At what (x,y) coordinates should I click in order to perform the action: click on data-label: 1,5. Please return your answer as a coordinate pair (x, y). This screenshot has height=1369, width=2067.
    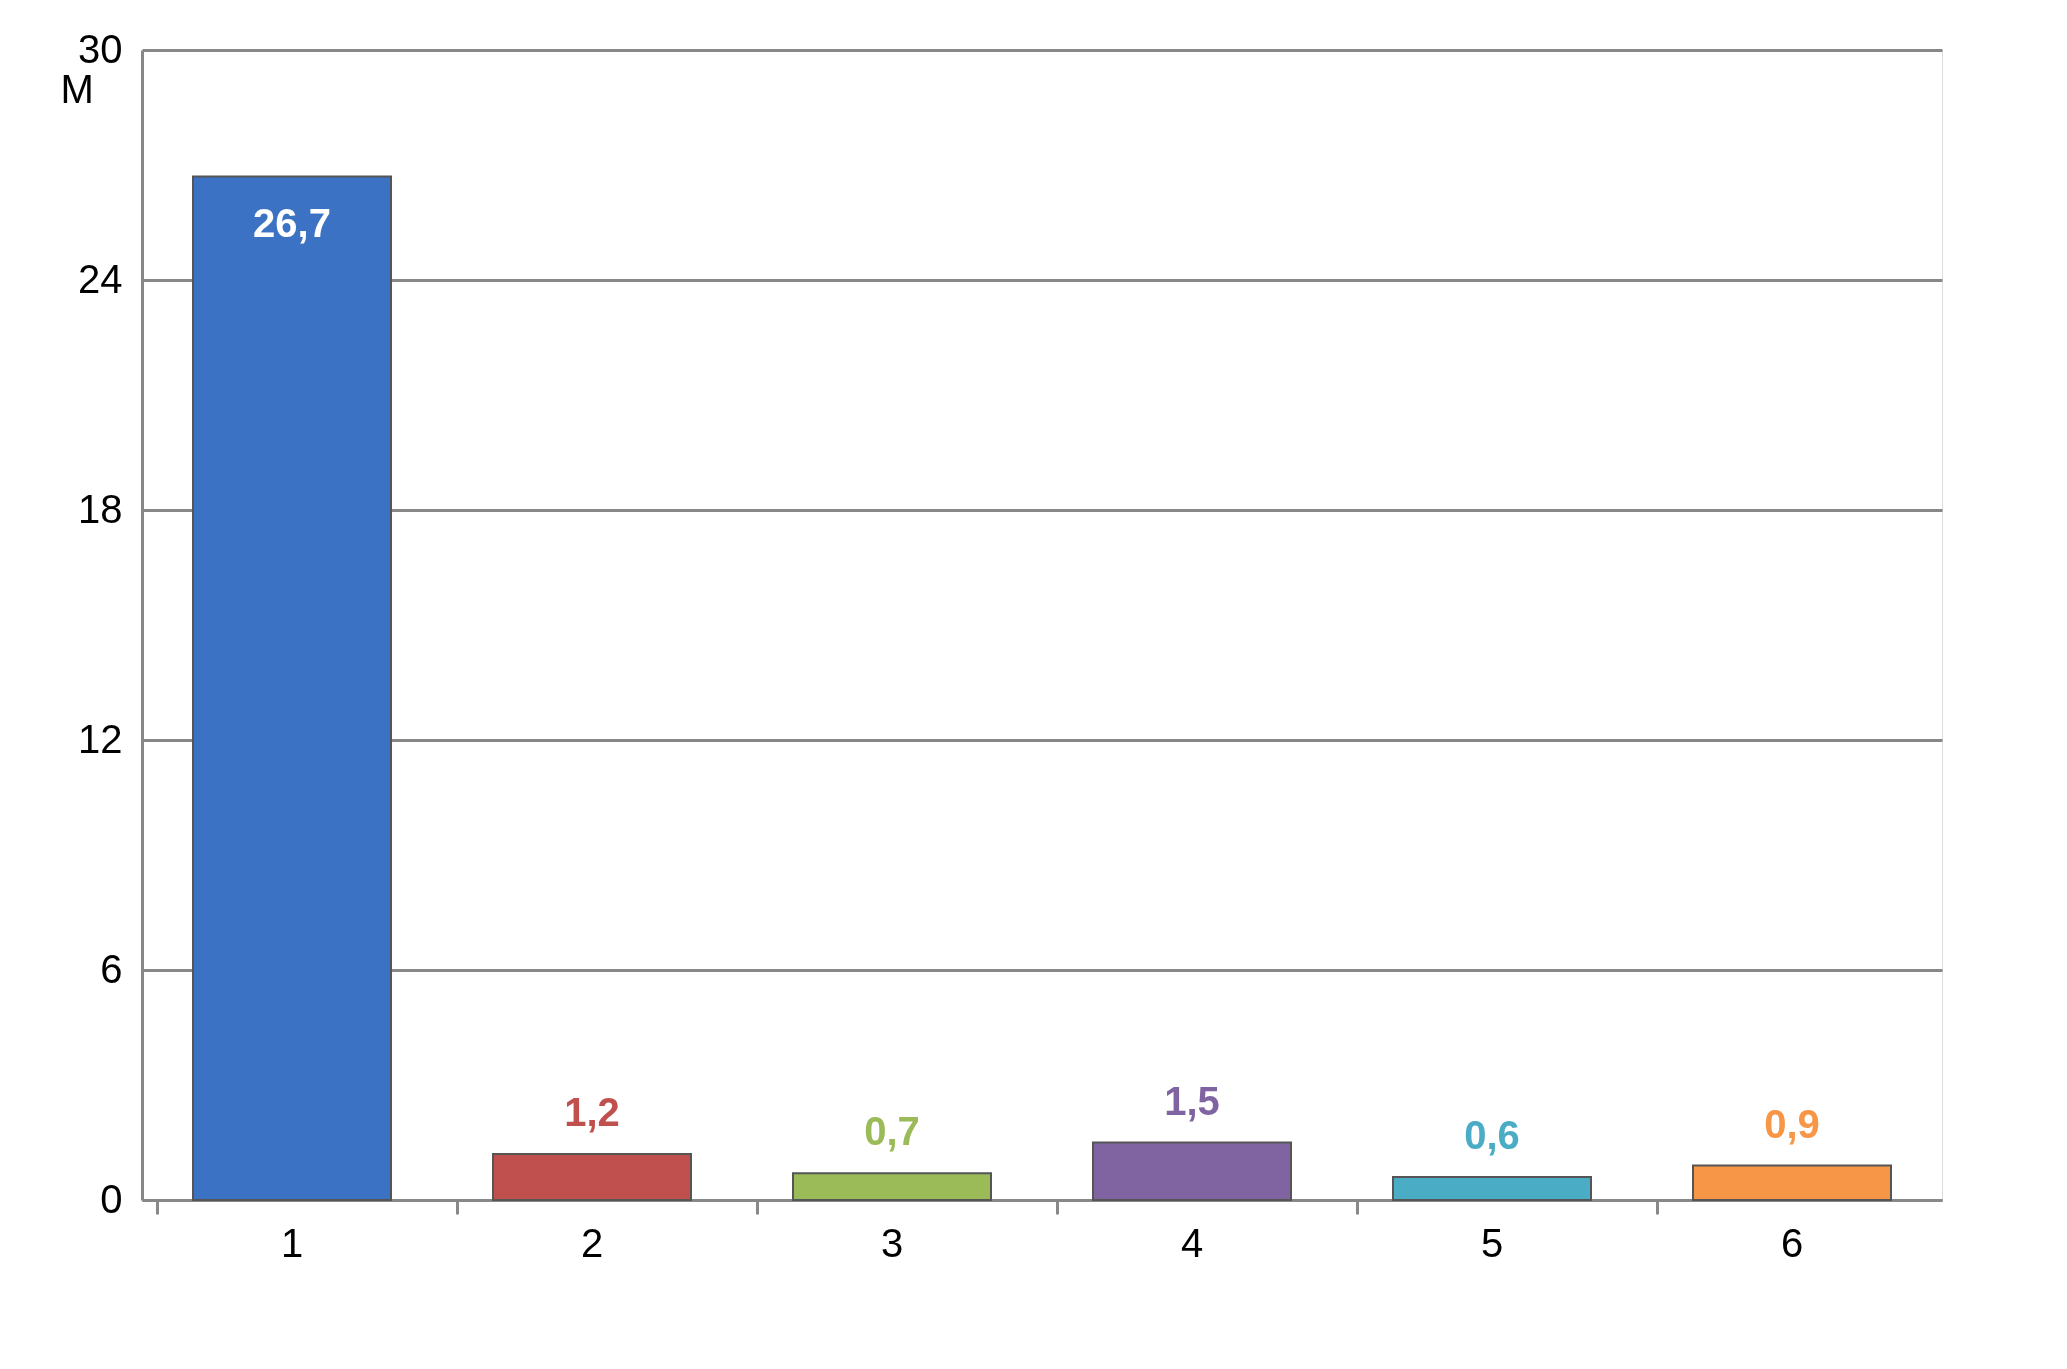
    Looking at the image, I should click on (1192, 1100).